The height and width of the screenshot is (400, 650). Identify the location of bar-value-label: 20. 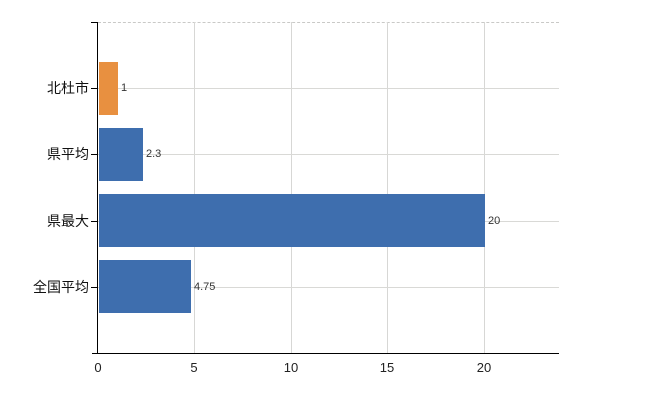
(494, 221).